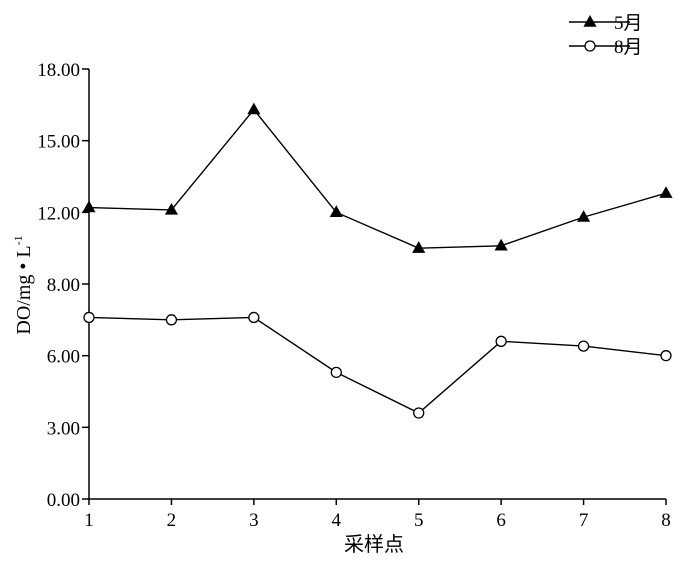 This screenshot has height=564, width=700. I want to click on legend-label: 8月, so click(628, 47).